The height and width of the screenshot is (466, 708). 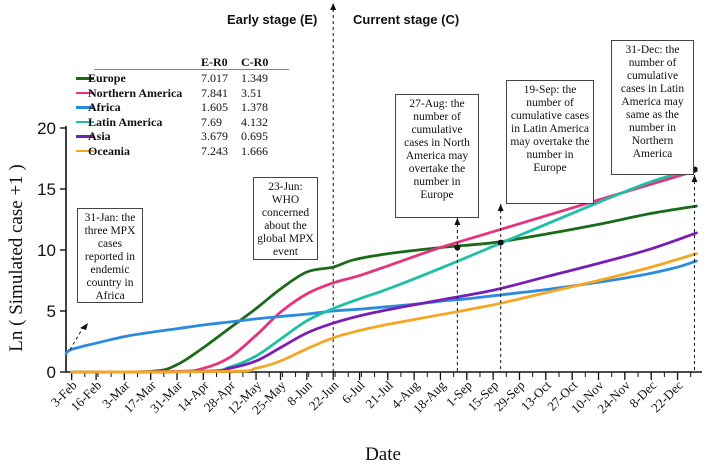 I want to click on r0-early-value: 7.017, so click(x=214, y=78).